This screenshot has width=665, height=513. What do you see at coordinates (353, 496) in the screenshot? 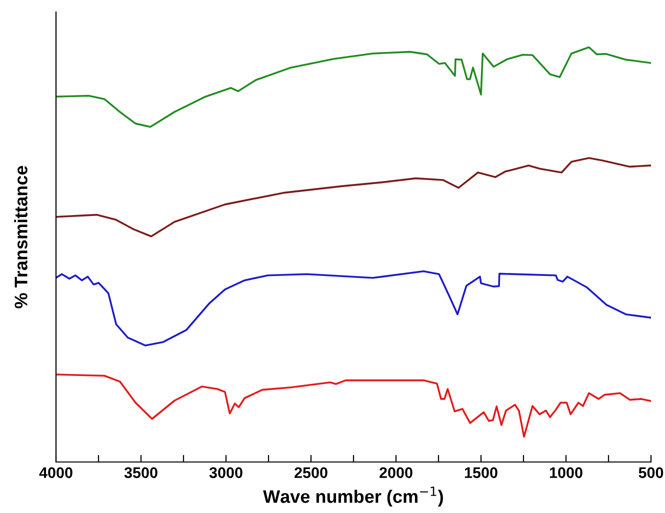
I see `x-axis-title: Wave number (cm$^{−1}$)` at bounding box center [353, 496].